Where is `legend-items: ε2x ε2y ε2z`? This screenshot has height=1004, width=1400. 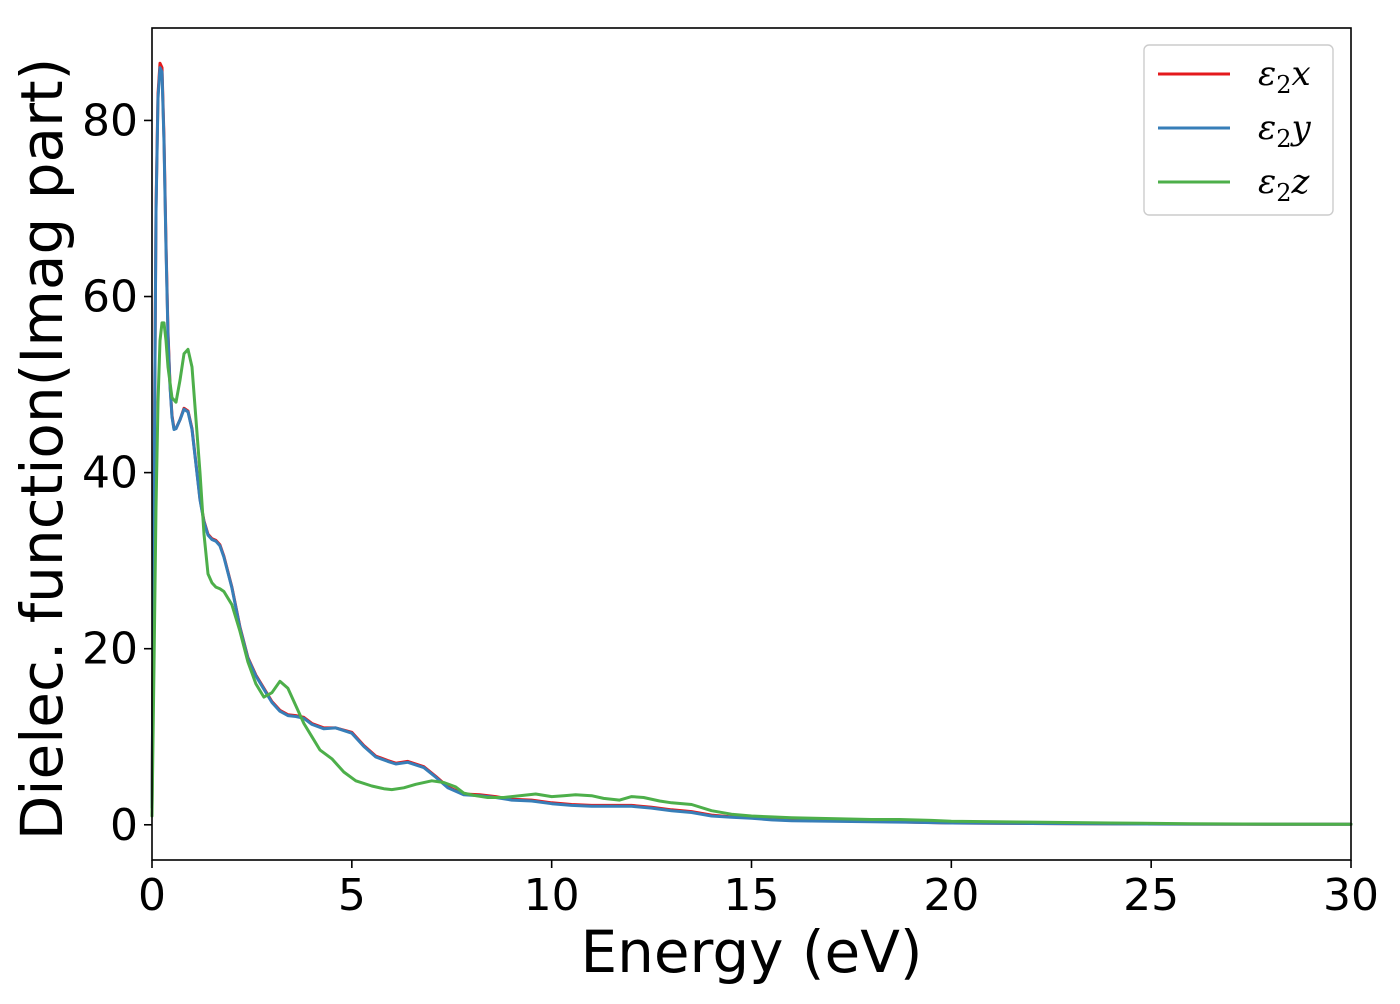
legend-items: ε2x ε2y ε2z is located at coordinates (1235, 130).